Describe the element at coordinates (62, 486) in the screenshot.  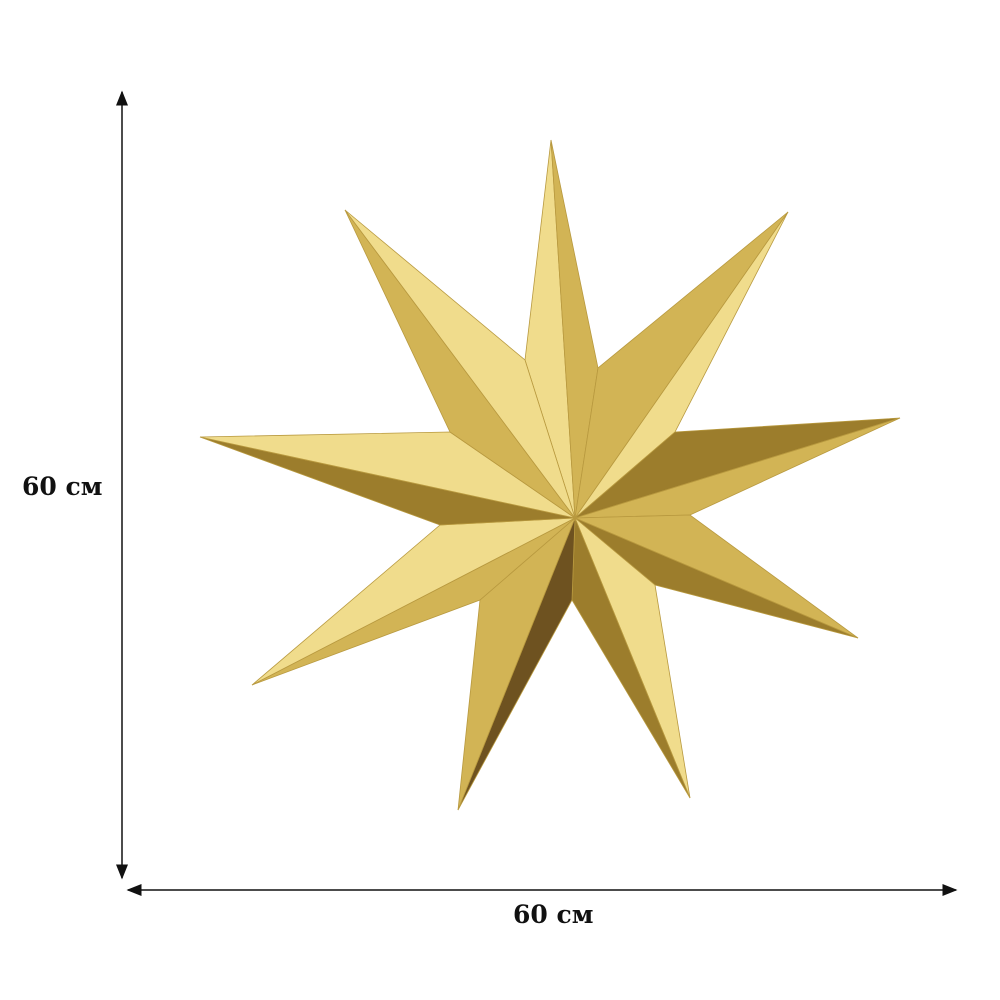
I see `height-label: 60 см` at that location.